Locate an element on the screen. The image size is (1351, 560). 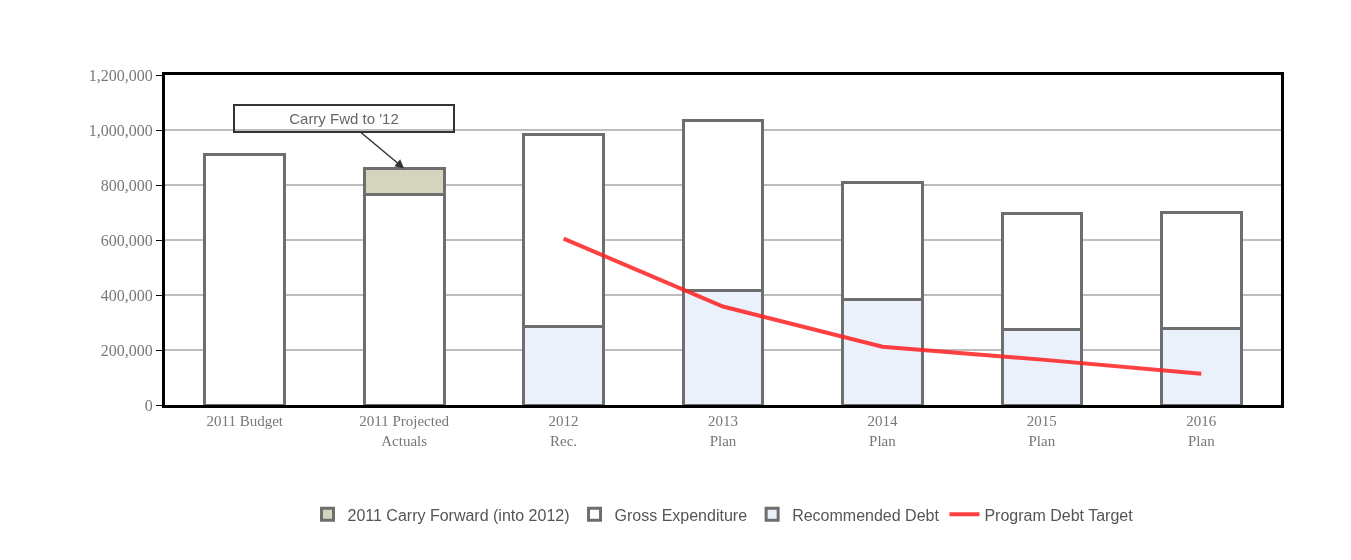
x-tick-label: 2012 Rec. is located at coordinates (563, 431).